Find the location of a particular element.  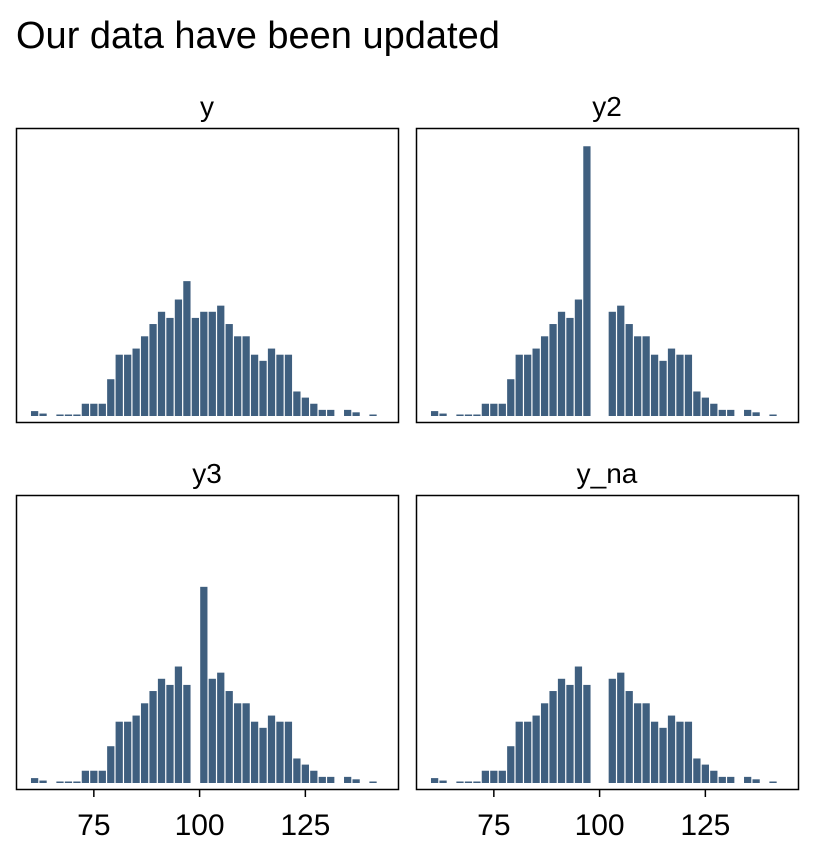

x-tick-label: 125 is located at coordinates (305, 825).